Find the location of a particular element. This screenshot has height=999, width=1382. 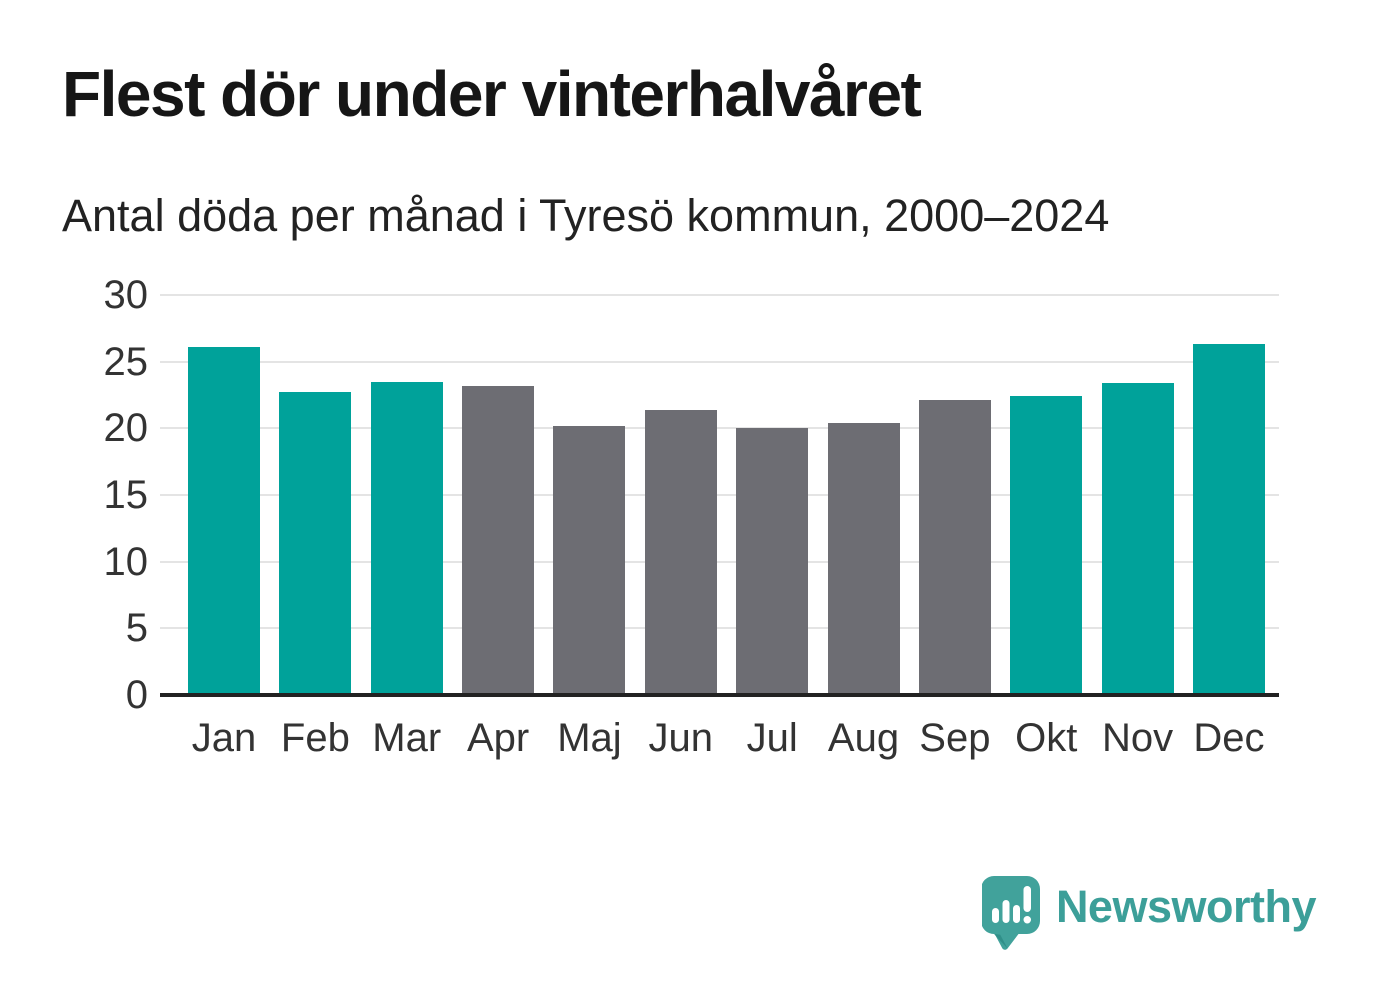

brand-name: Newsworthy is located at coordinates (1186, 906).